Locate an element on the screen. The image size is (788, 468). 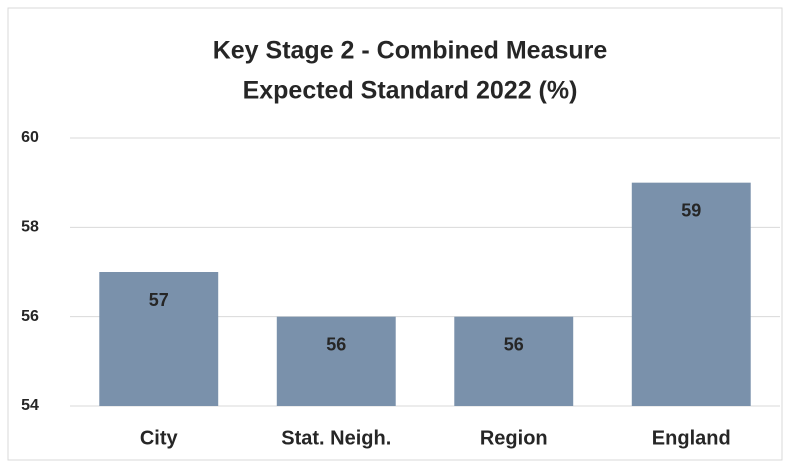
y-tick-label: 58 is located at coordinates (30, 227).